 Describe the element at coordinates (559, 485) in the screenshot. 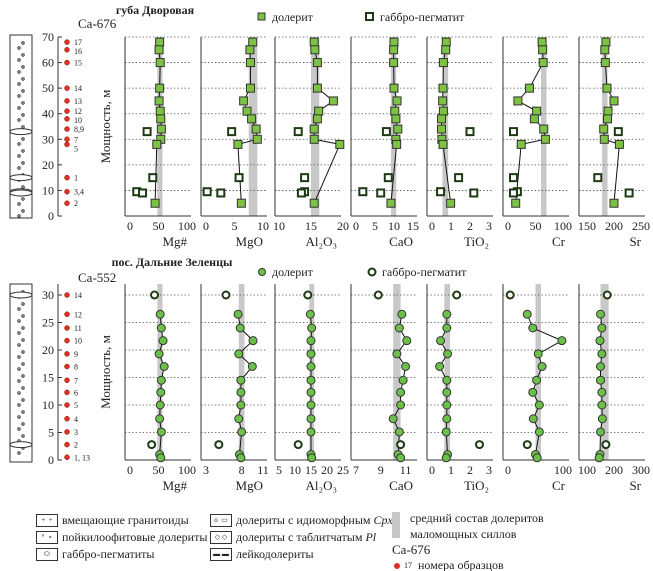

I see `x-axis-label: Cr` at that location.